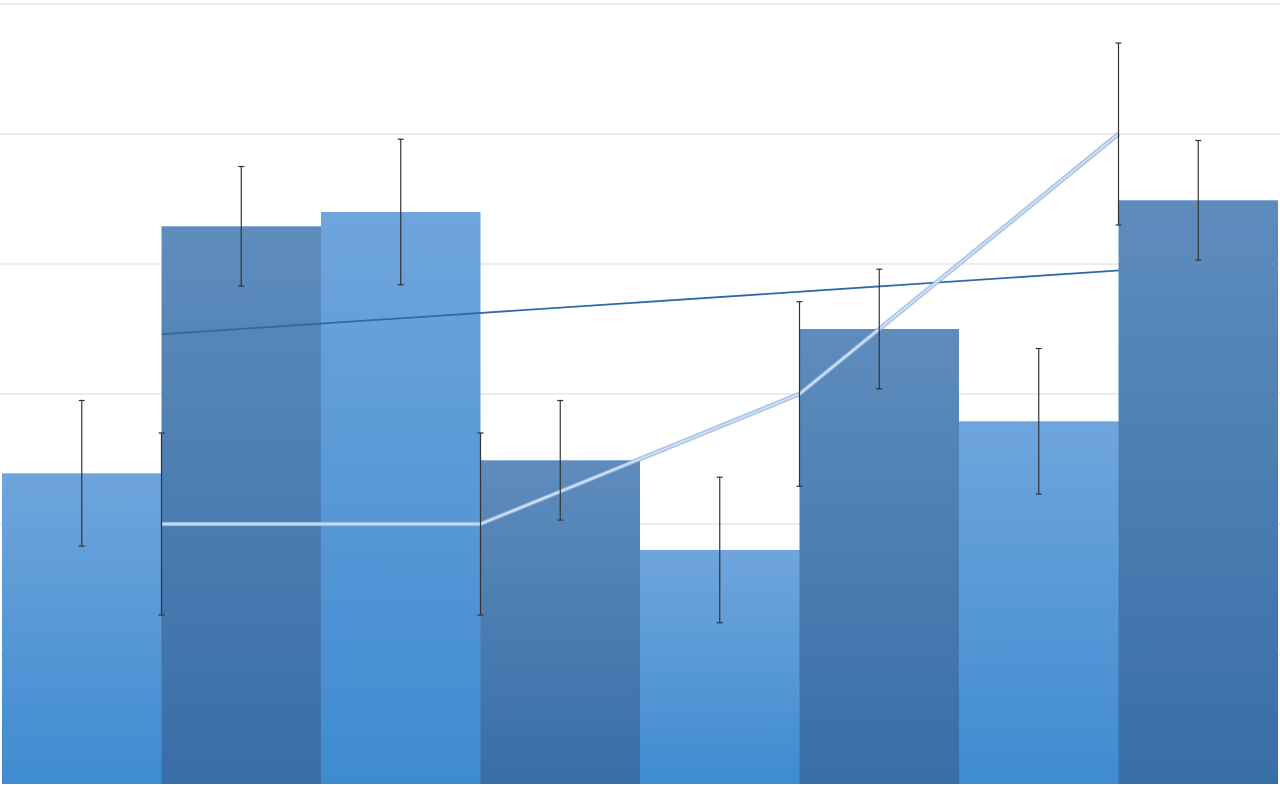 The width and height of the screenshot is (1280, 785). I want to click on trendline-layer, so click(640, 302).